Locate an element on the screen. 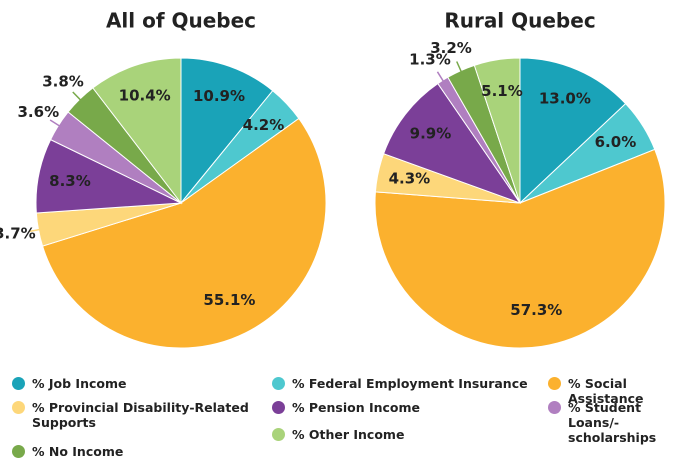 The width and height of the screenshot is (696, 458). data-label: 3.8% is located at coordinates (63, 82).